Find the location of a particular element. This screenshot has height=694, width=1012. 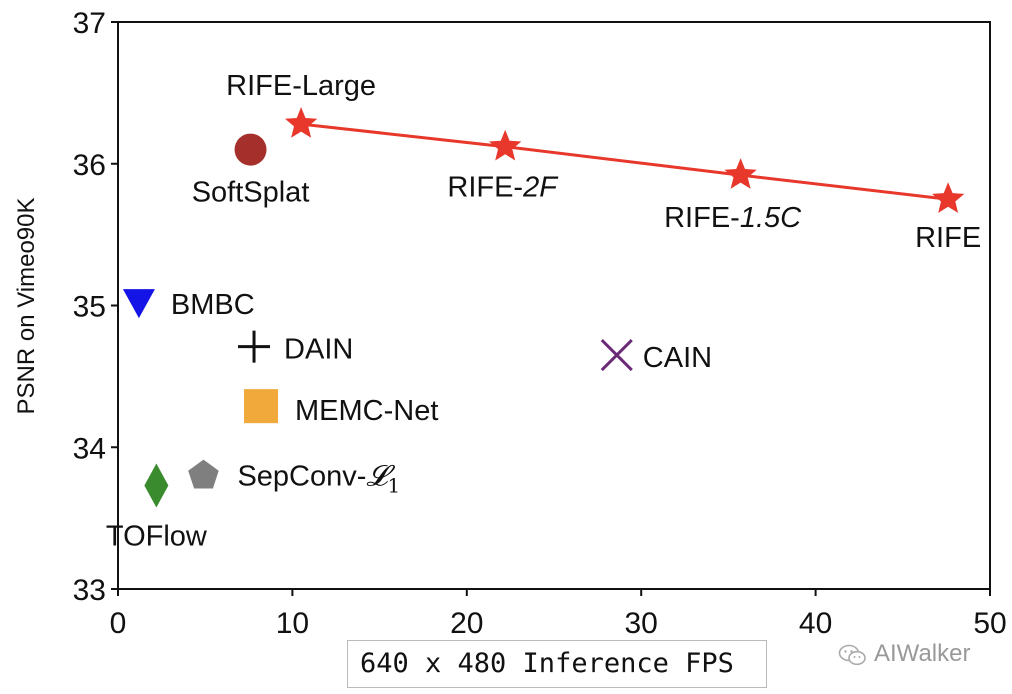

label-cain: CAIN is located at coordinates (677, 358).